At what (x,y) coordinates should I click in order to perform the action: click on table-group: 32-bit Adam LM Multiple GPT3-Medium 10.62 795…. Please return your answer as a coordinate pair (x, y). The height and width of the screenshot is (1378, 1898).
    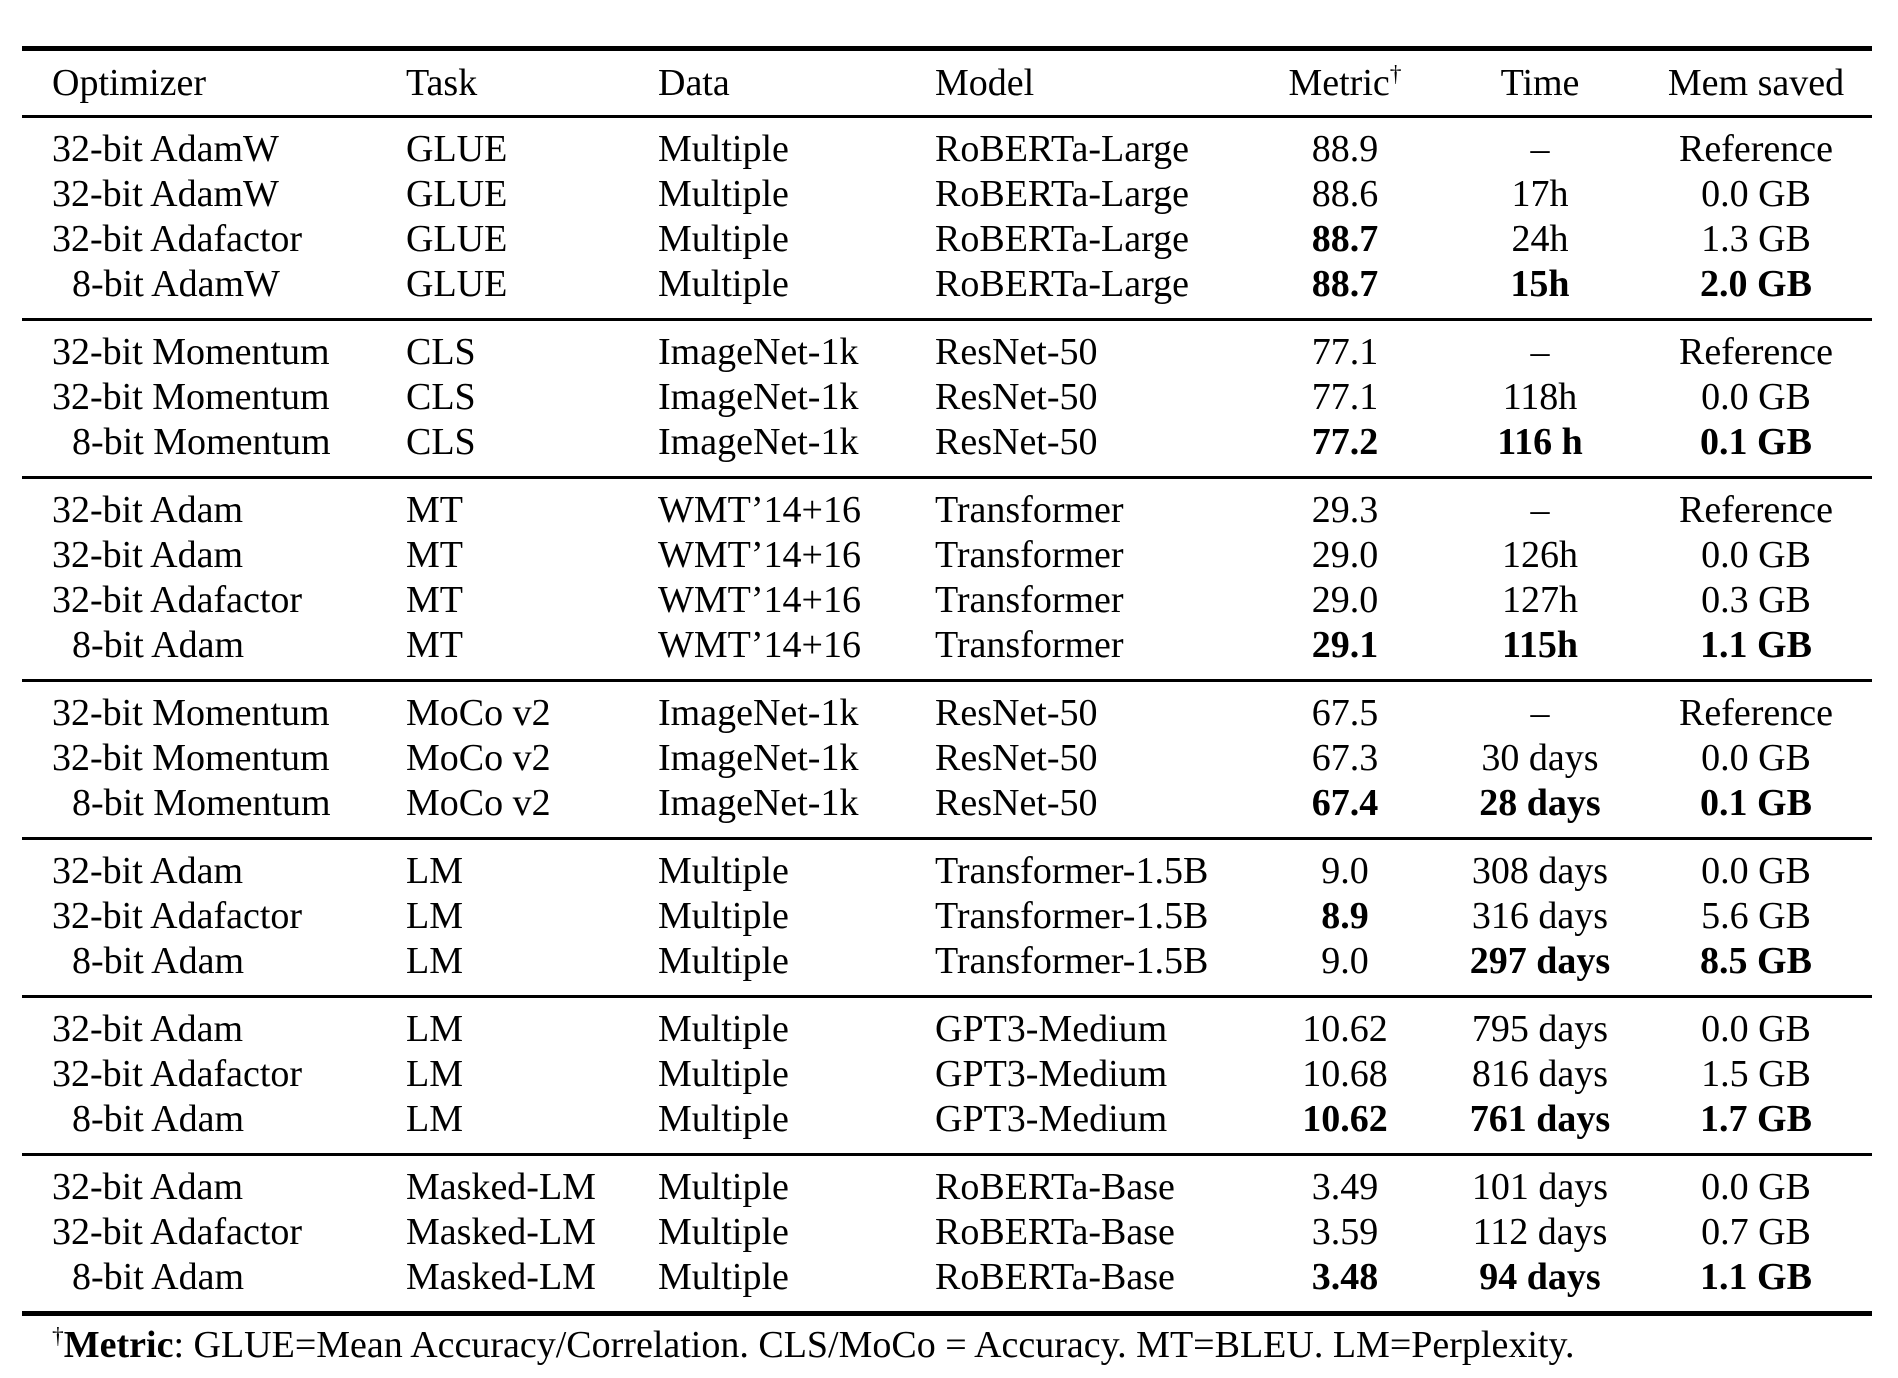
    Looking at the image, I should click on (947, 1075).